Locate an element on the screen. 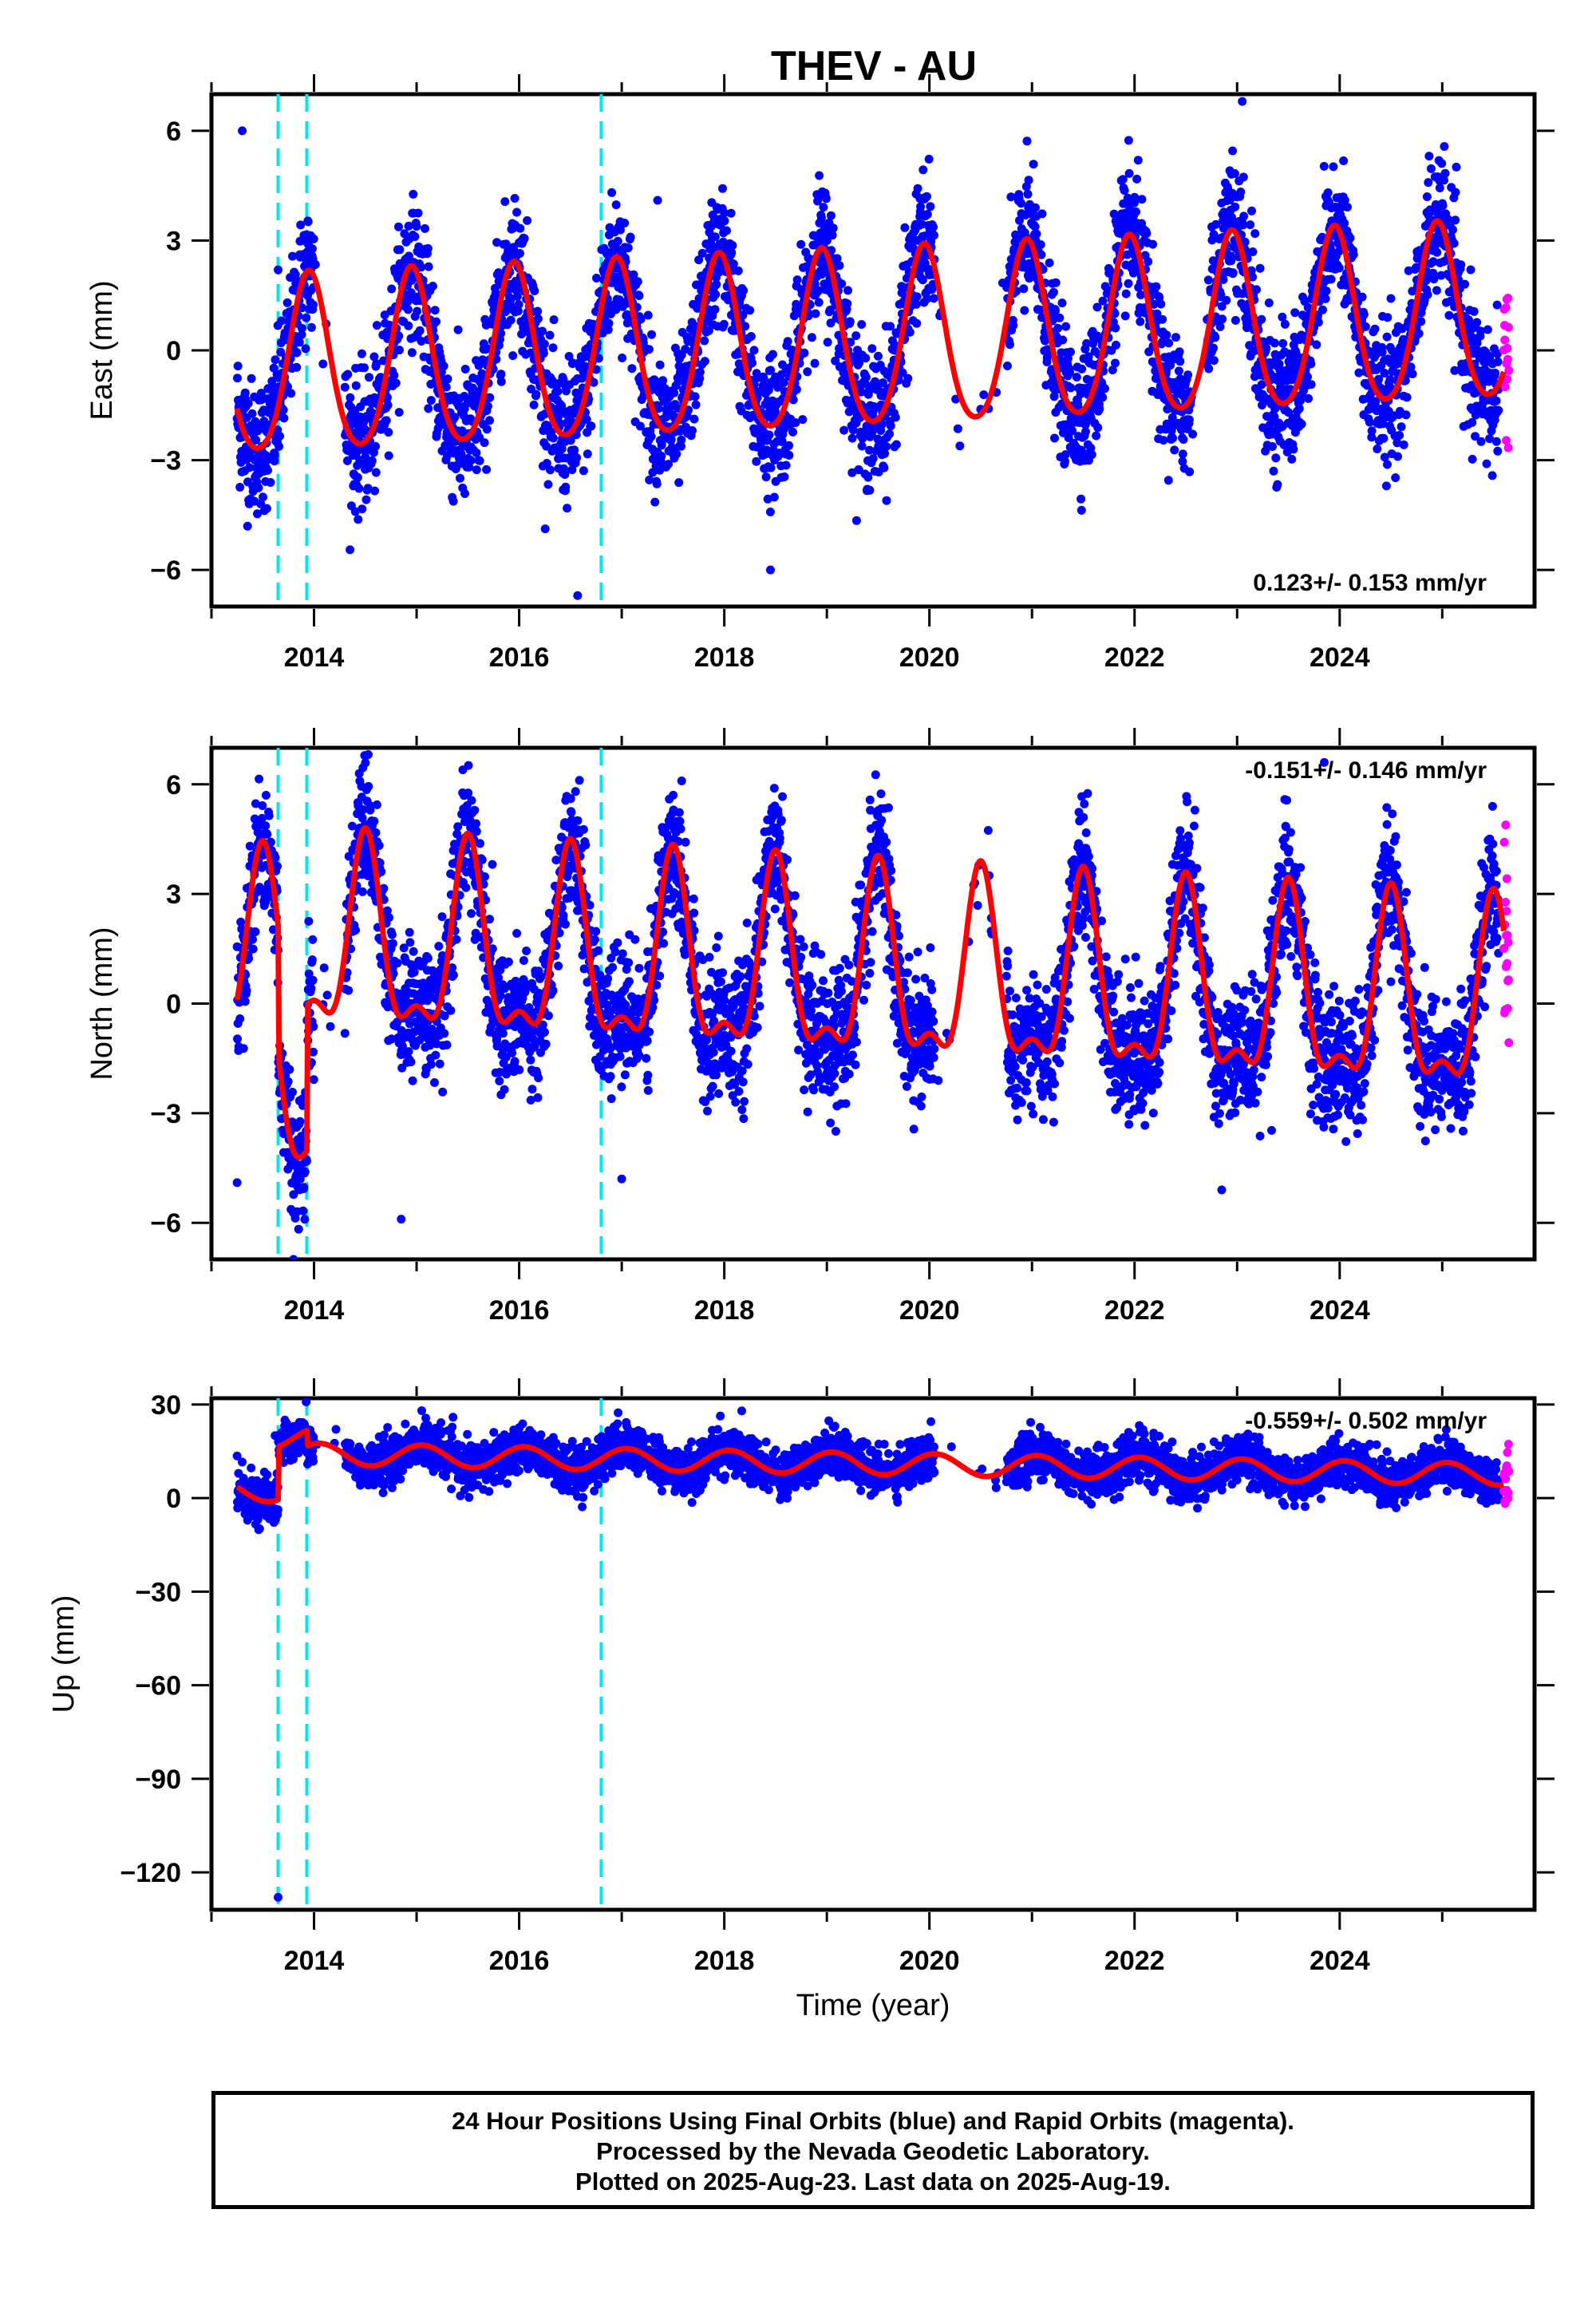  x-tick-label: 2024 is located at coordinates (1340, 1310).